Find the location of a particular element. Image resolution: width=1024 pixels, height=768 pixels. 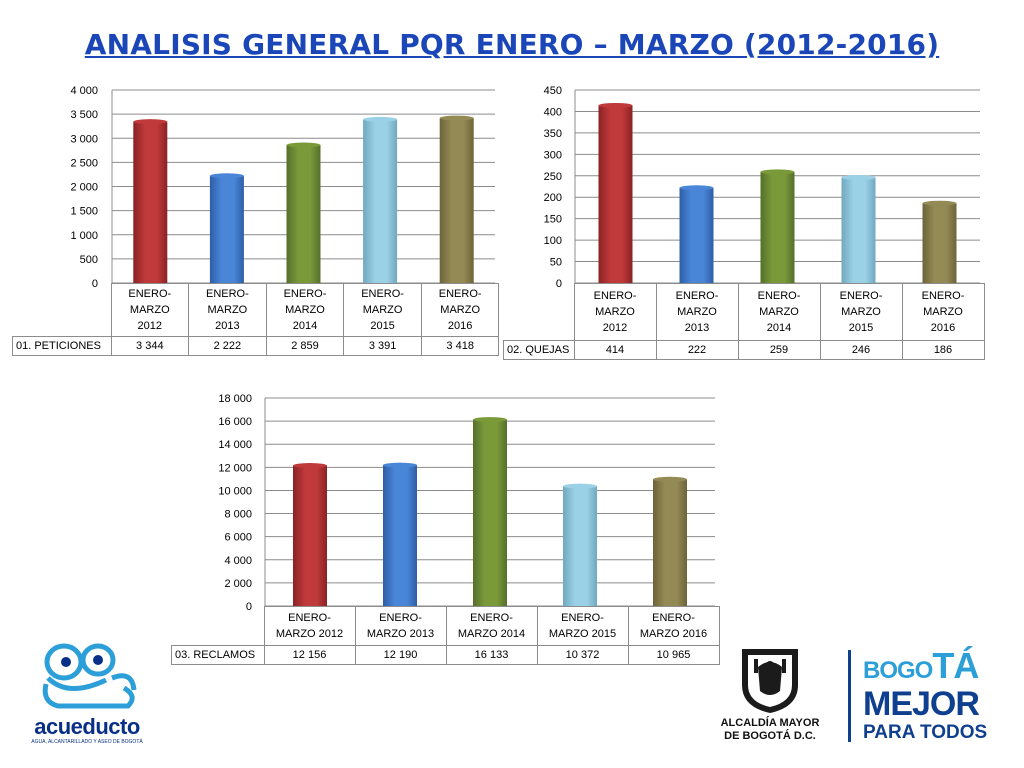

alcaldia-logo: ALCALDÍA MAYOR DE BOGOTÁ D.C. is located at coordinates (770, 700).